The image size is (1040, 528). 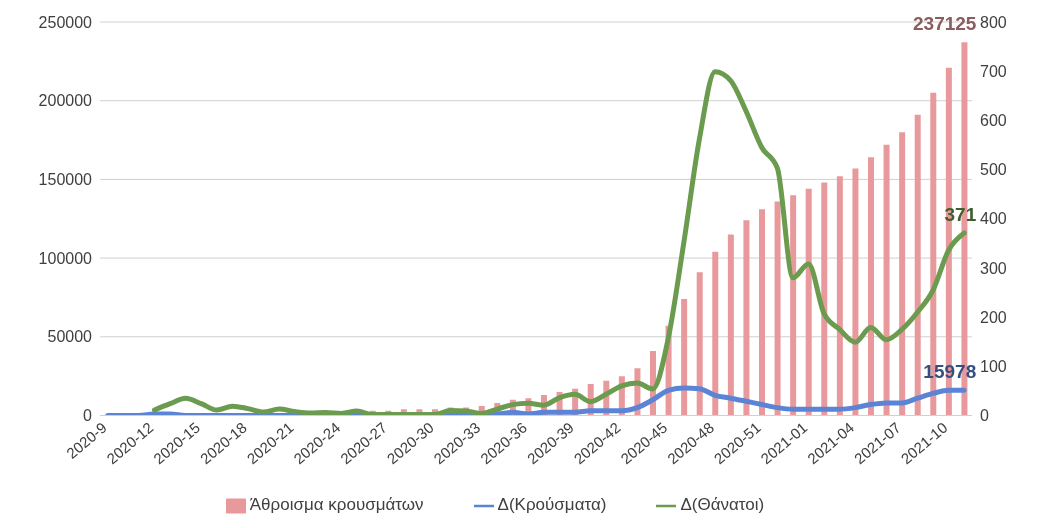 What do you see at coordinates (993, 317) in the screenshot?
I see `y2-tick-label: 200` at bounding box center [993, 317].